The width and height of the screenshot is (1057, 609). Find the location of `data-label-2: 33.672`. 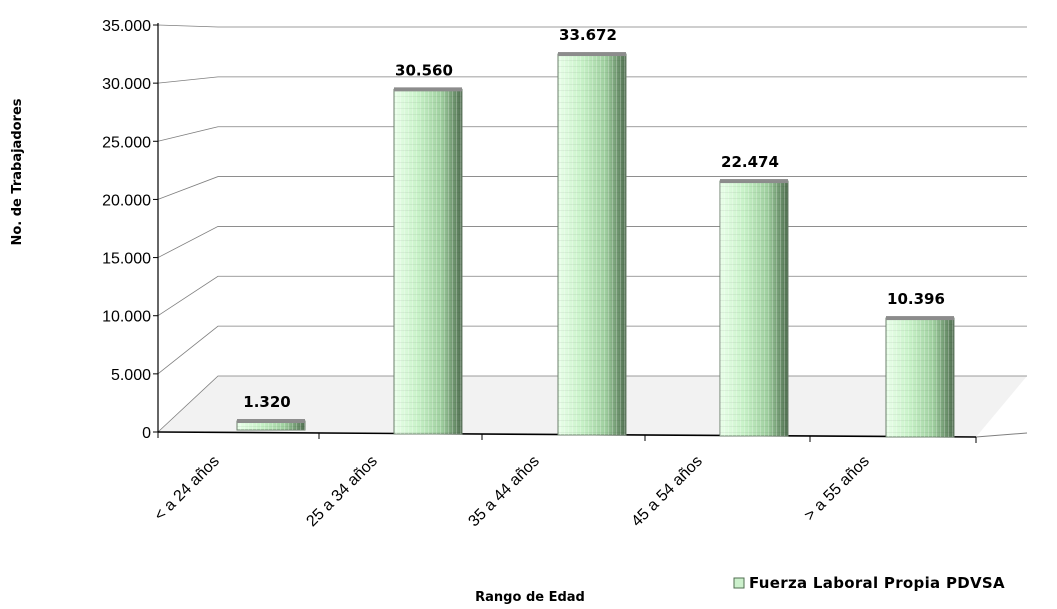

data-label-2: 33.672 is located at coordinates (588, 35).